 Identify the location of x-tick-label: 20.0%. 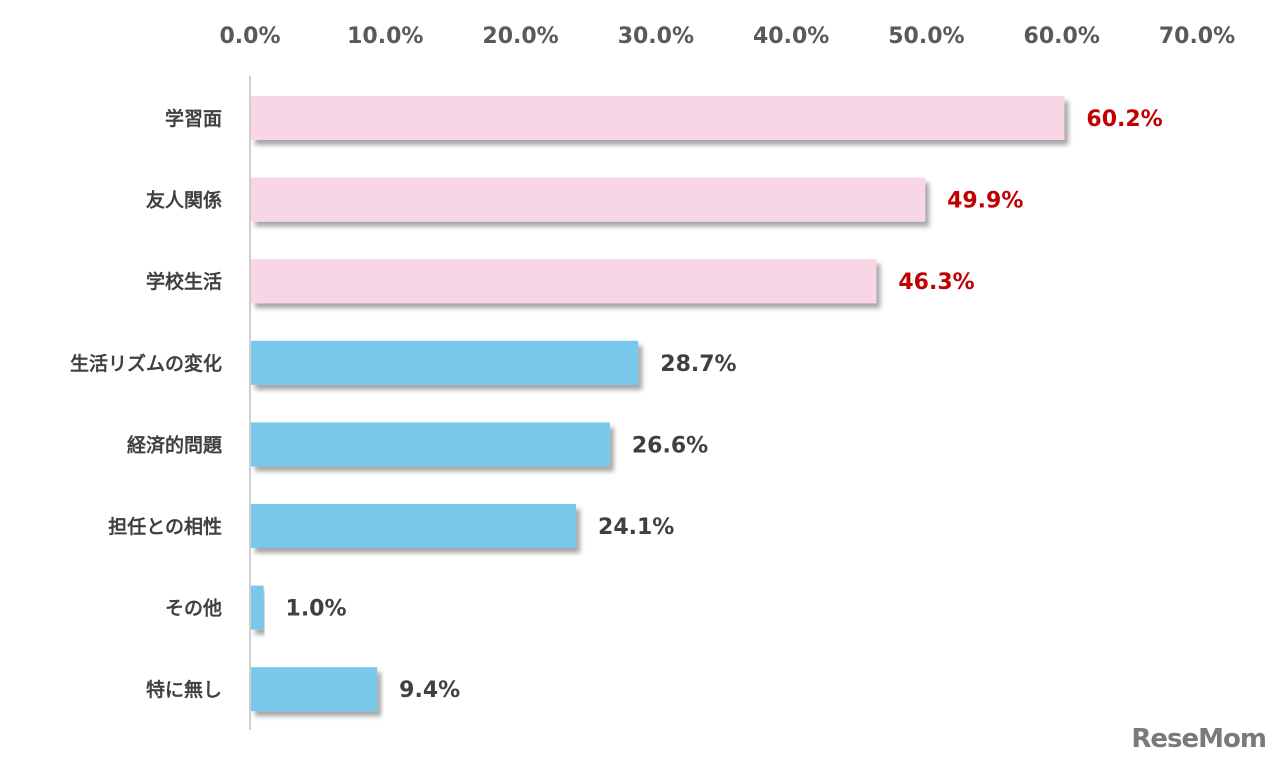
(520, 36).